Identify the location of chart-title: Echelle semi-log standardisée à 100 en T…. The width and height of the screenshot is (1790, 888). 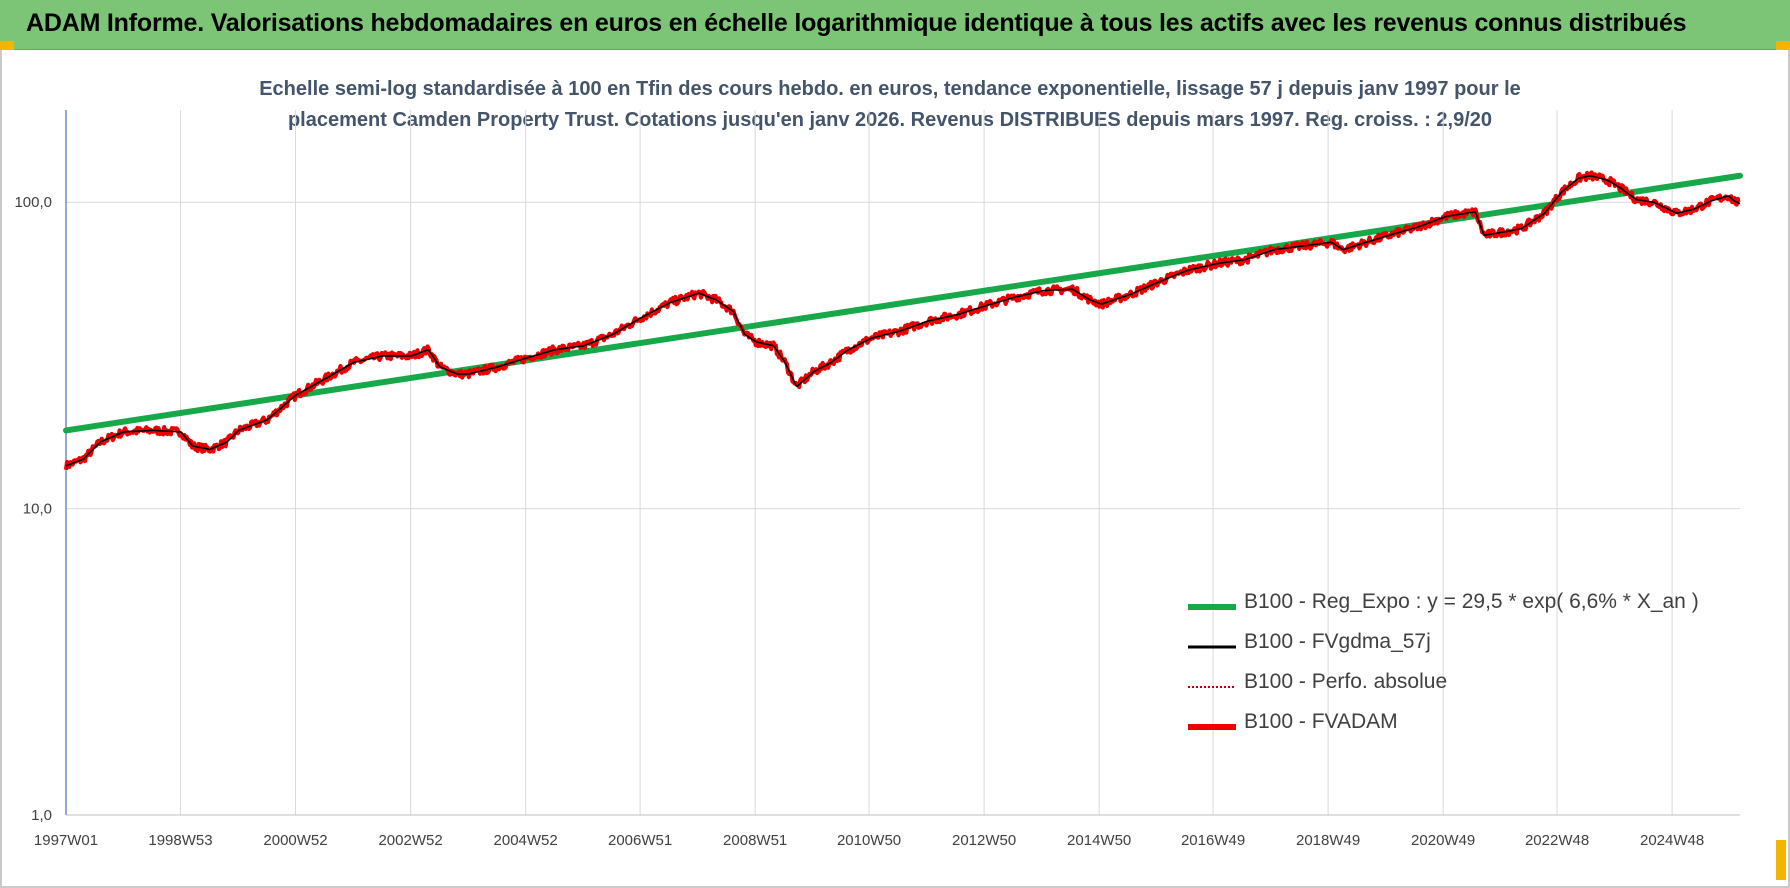
(890, 105).